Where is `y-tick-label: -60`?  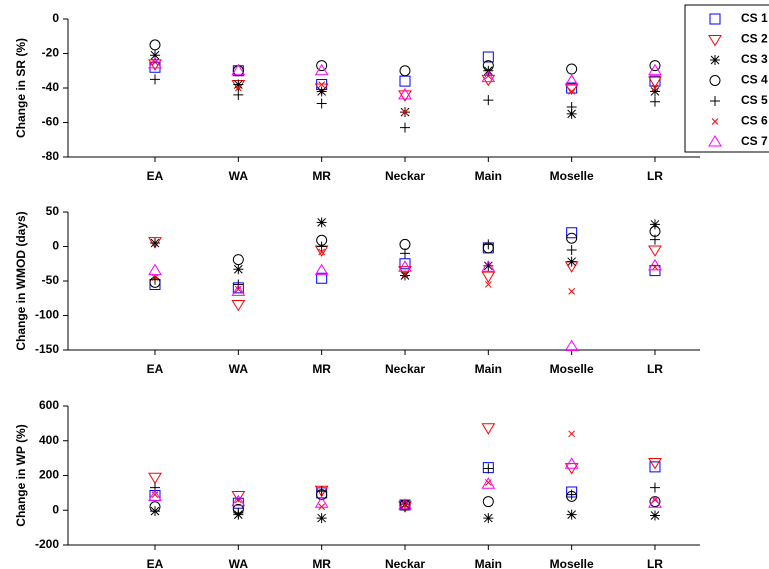 y-tick-label: -60 is located at coordinates (51, 122).